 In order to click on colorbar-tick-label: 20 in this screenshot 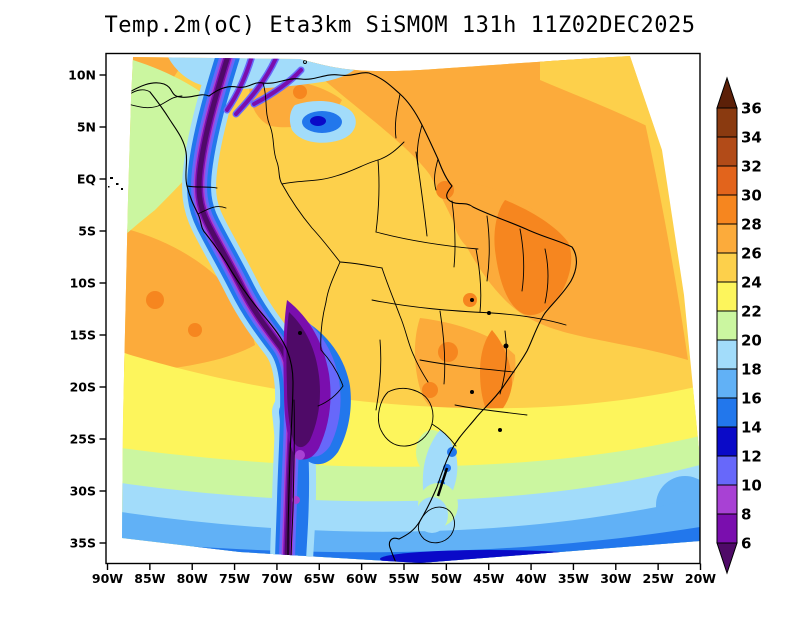, I will do `click(751, 341)`.